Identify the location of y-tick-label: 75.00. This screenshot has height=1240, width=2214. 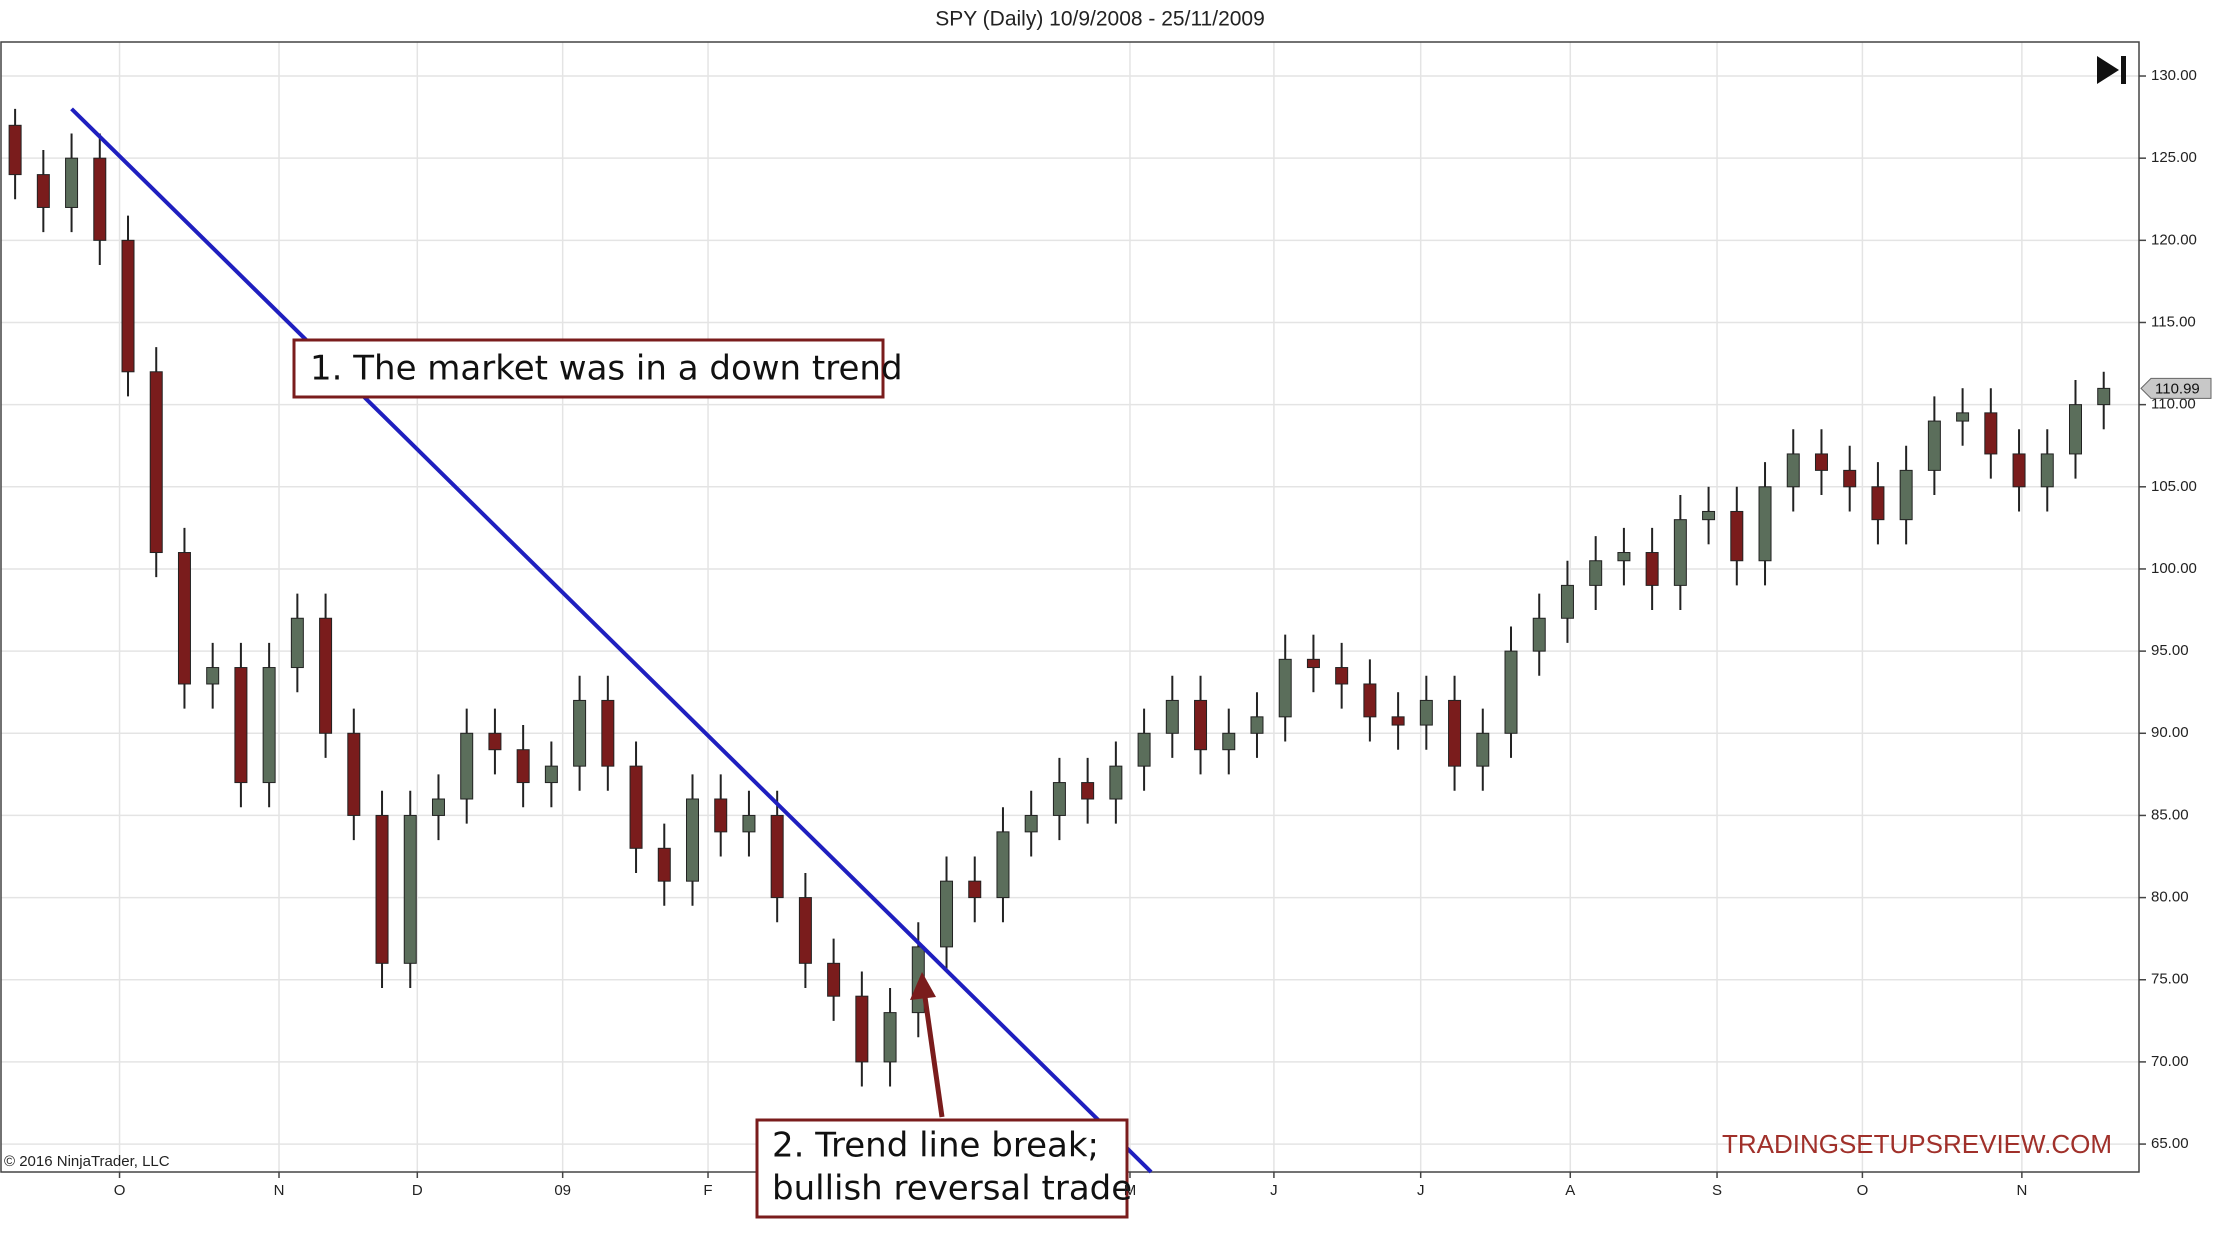
(2170, 979).